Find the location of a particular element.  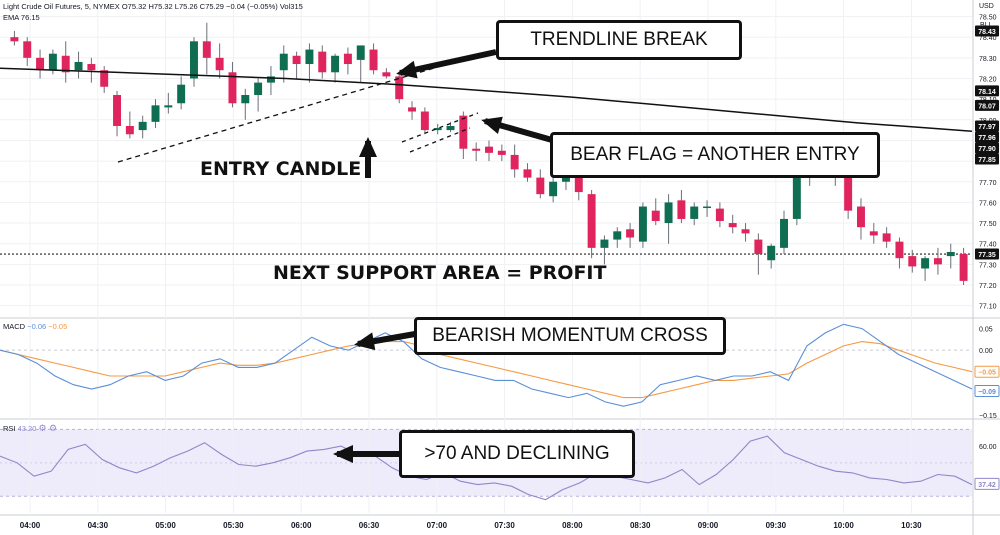

rsi-badge-bg is located at coordinates (987, 483).